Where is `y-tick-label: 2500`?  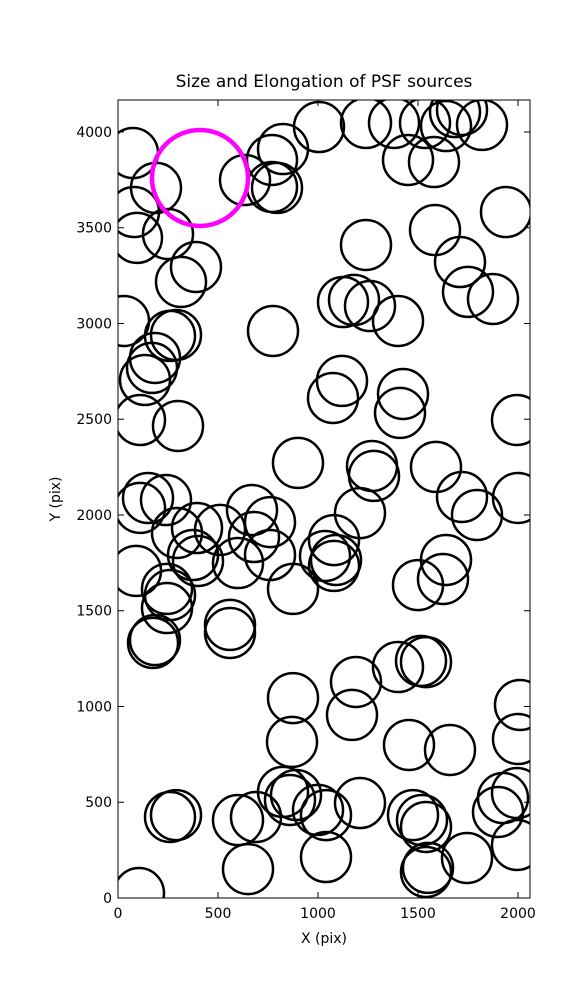
y-tick-label: 2500 is located at coordinates (94, 420).